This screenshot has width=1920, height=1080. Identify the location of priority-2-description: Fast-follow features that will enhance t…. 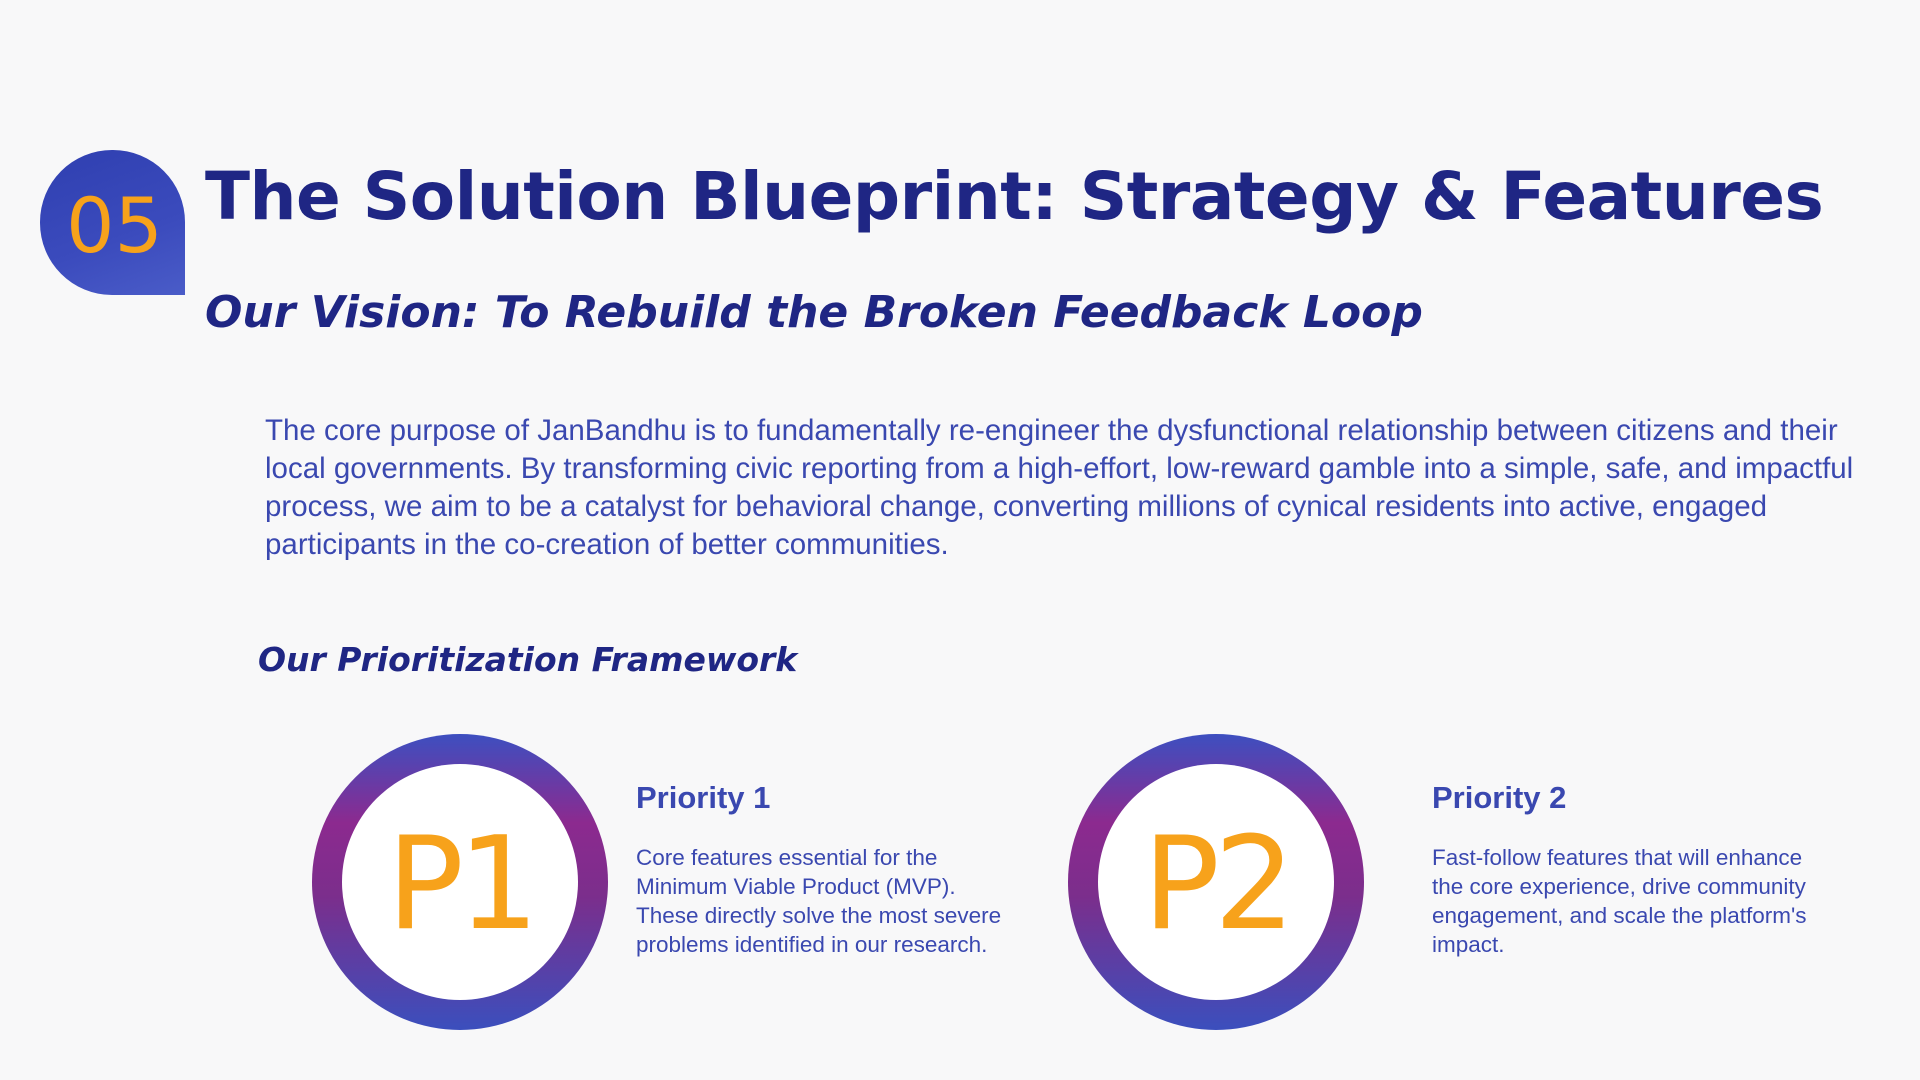
(1619, 901).